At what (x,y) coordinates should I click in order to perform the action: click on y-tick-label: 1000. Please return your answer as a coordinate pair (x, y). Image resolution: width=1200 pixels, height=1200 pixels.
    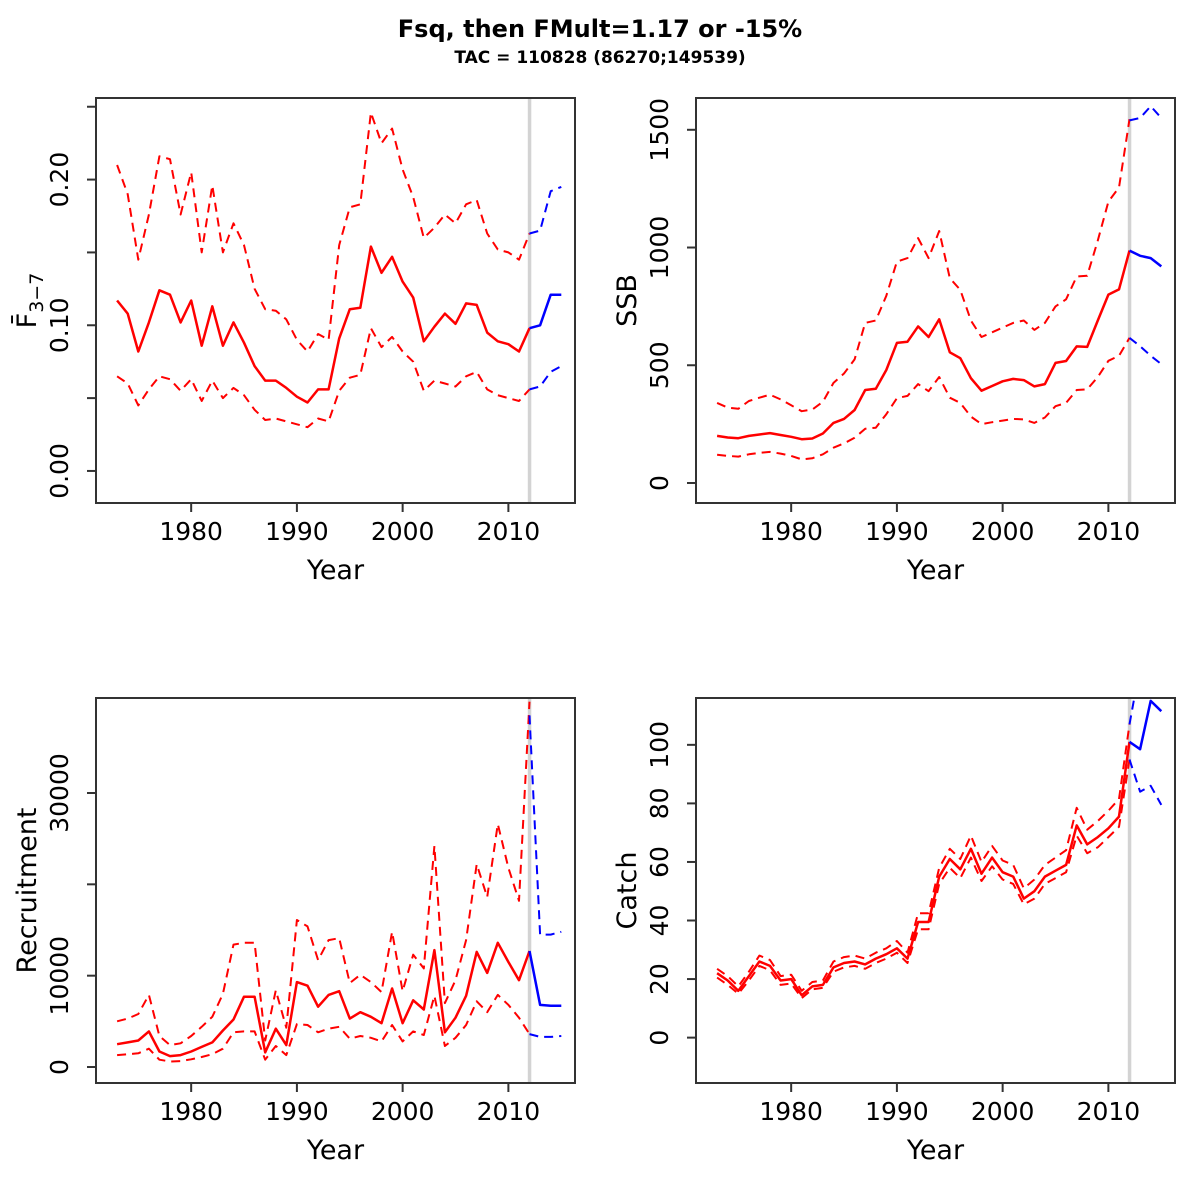
    Looking at the image, I should click on (659, 248).